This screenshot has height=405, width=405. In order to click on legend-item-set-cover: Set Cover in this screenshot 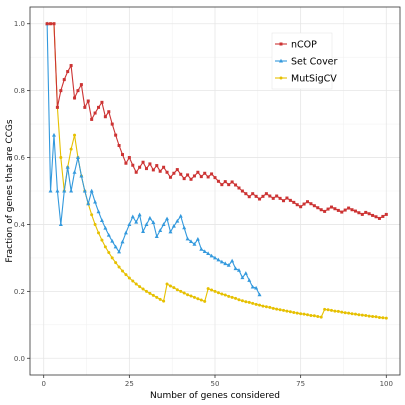, I will do `click(306, 62)`.